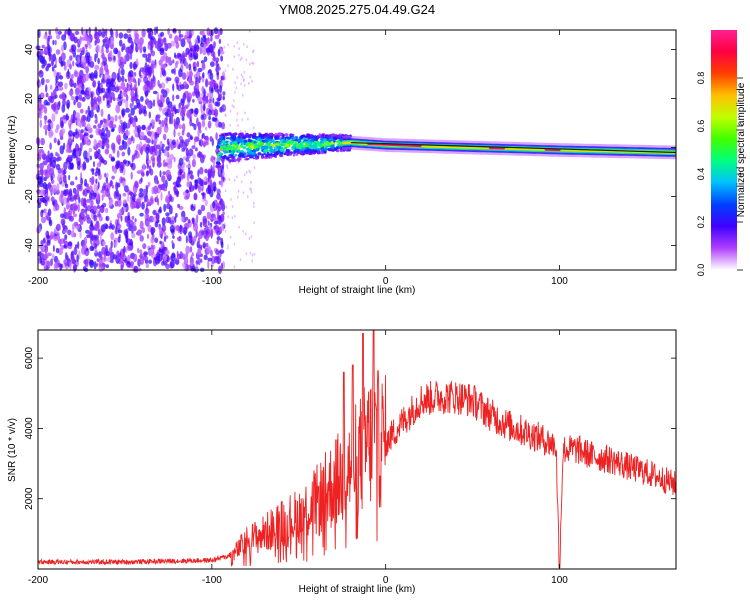  What do you see at coordinates (559, 281) in the screenshot?
I see `x-tick-label: 100` at bounding box center [559, 281].